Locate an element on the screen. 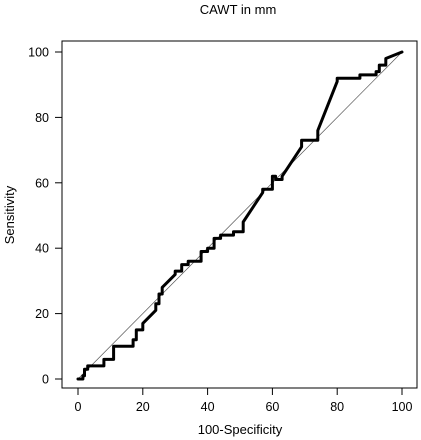 Image resolution: width=421 pixels, height=440 pixels. x-tick-label: 100 is located at coordinates (402, 407).